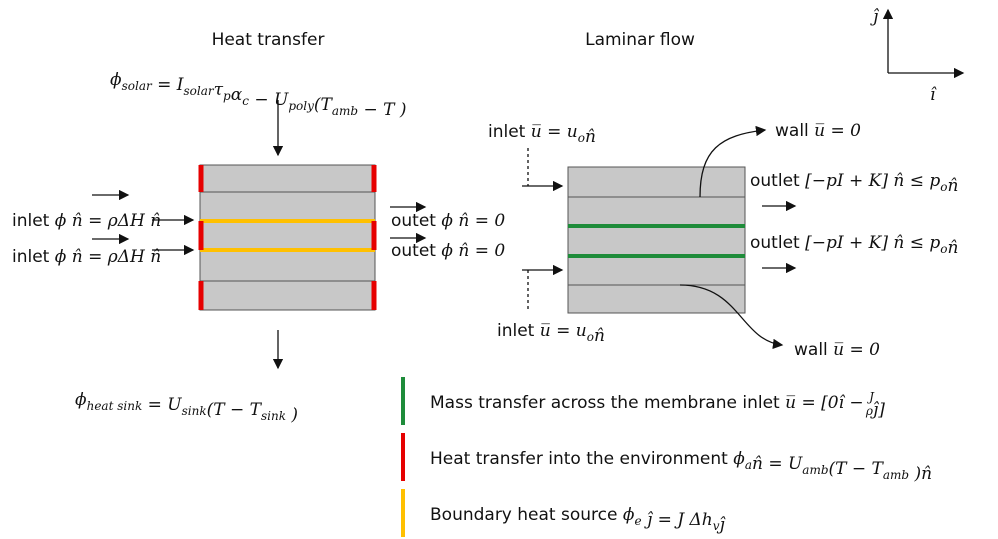 The width and height of the screenshot is (998, 539). Describe the element at coordinates (722, 525) in the screenshot. I see `equation-text: ĵ` at that location.